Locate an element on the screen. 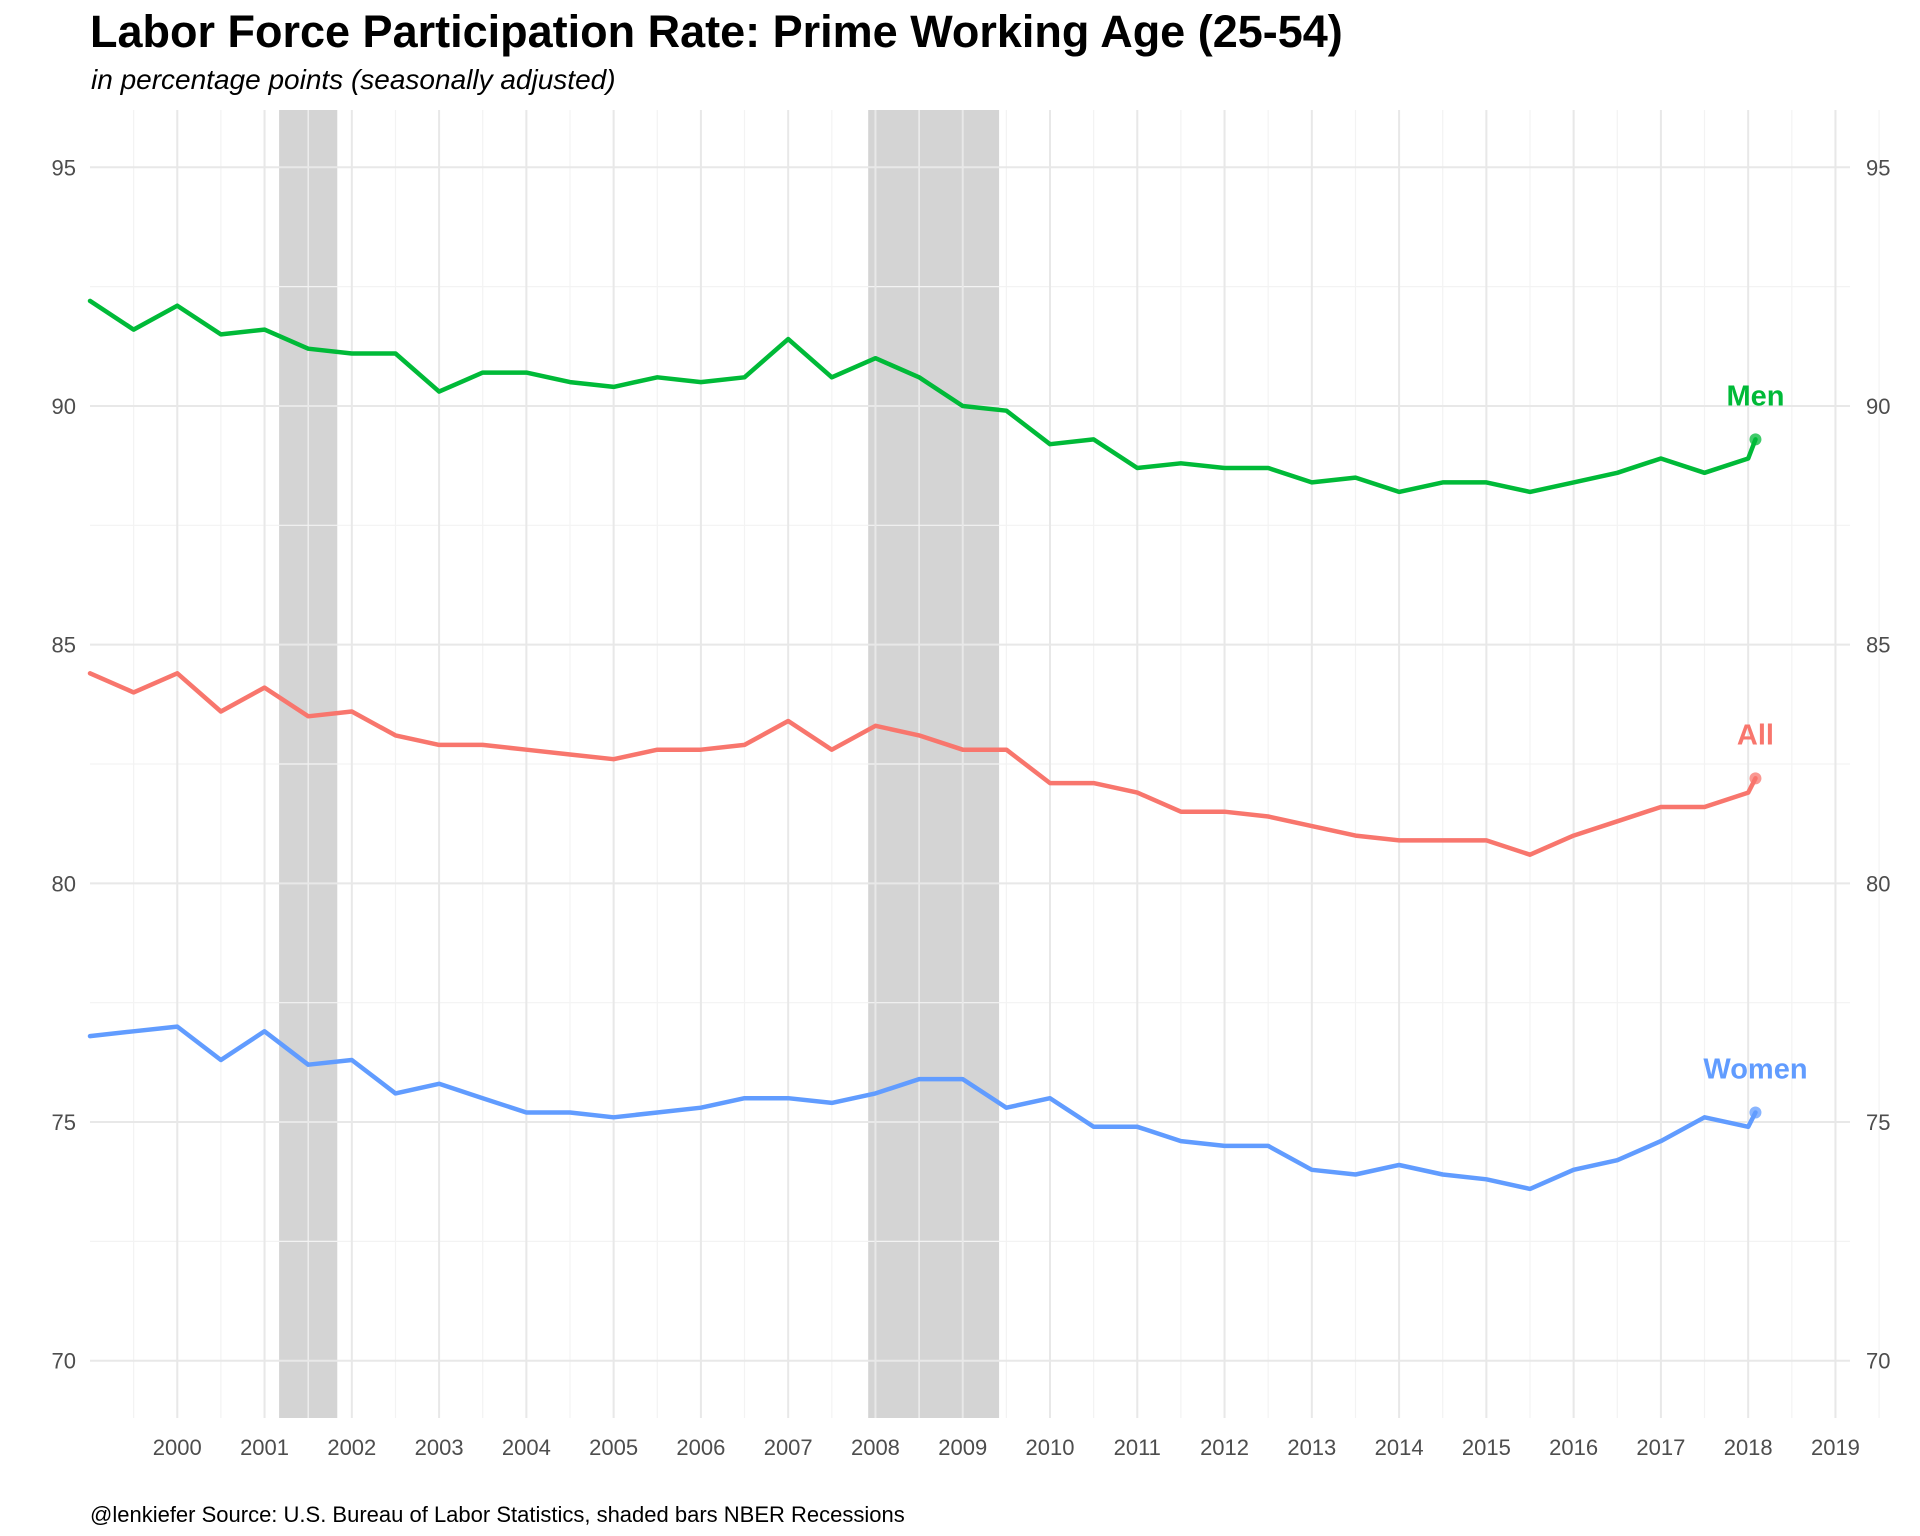 The width and height of the screenshot is (1920, 1536). x-tick-label: 2010 is located at coordinates (1050, 1447).